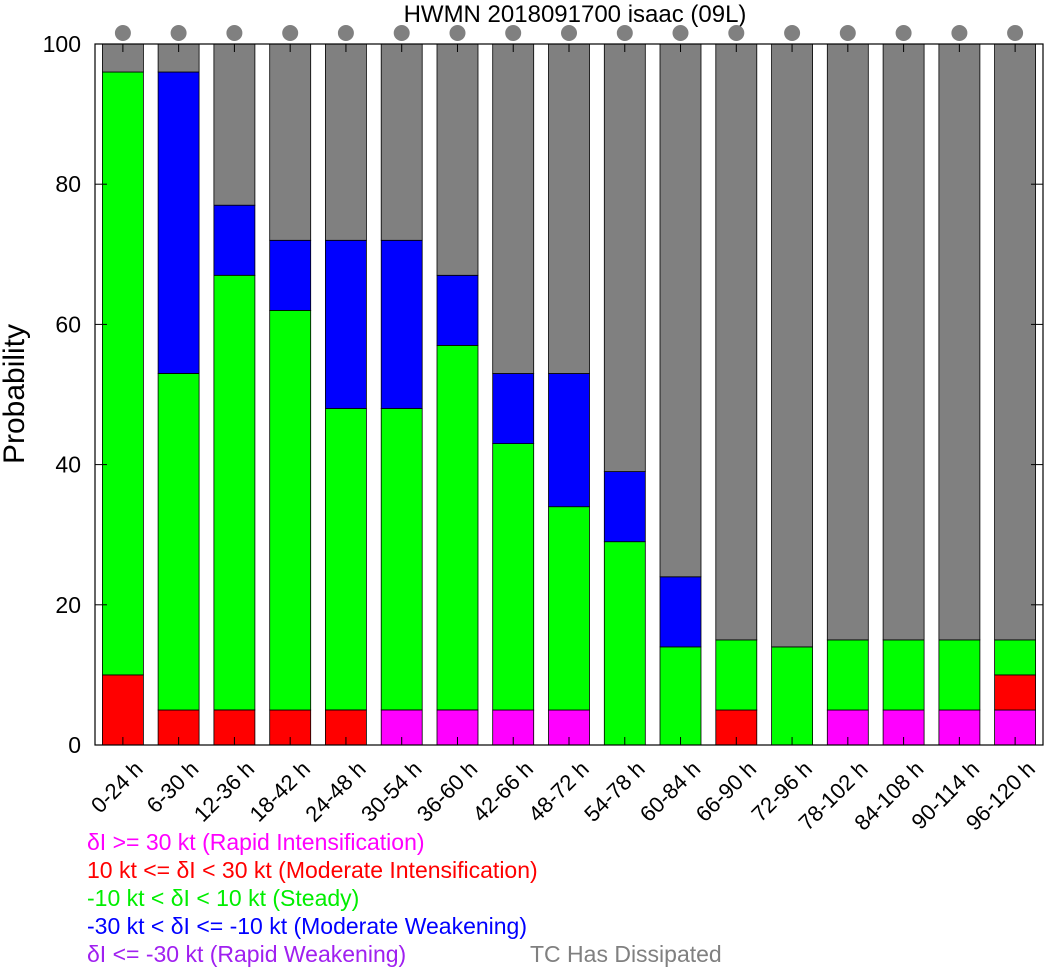 The width and height of the screenshot is (1057, 968). Describe the element at coordinates (68, 184) in the screenshot. I see `y-tick-label-80: 80` at that location.